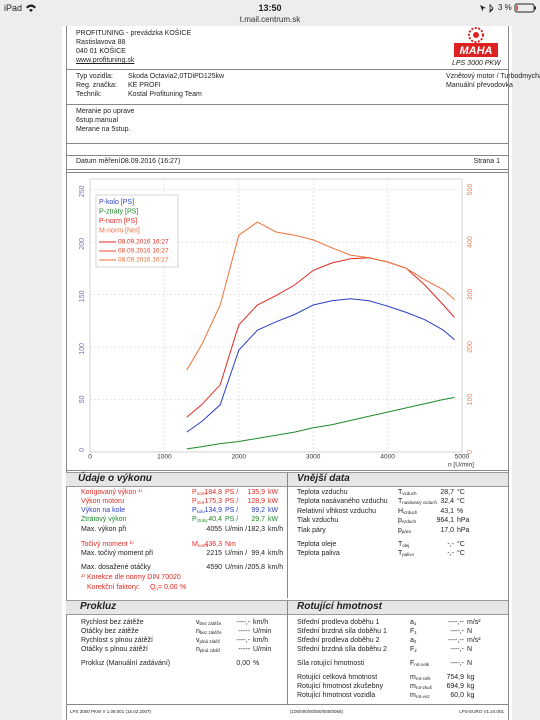  What do you see at coordinates (213, 501) in the screenshot?
I see `row-value: 175,3` at bounding box center [213, 501].